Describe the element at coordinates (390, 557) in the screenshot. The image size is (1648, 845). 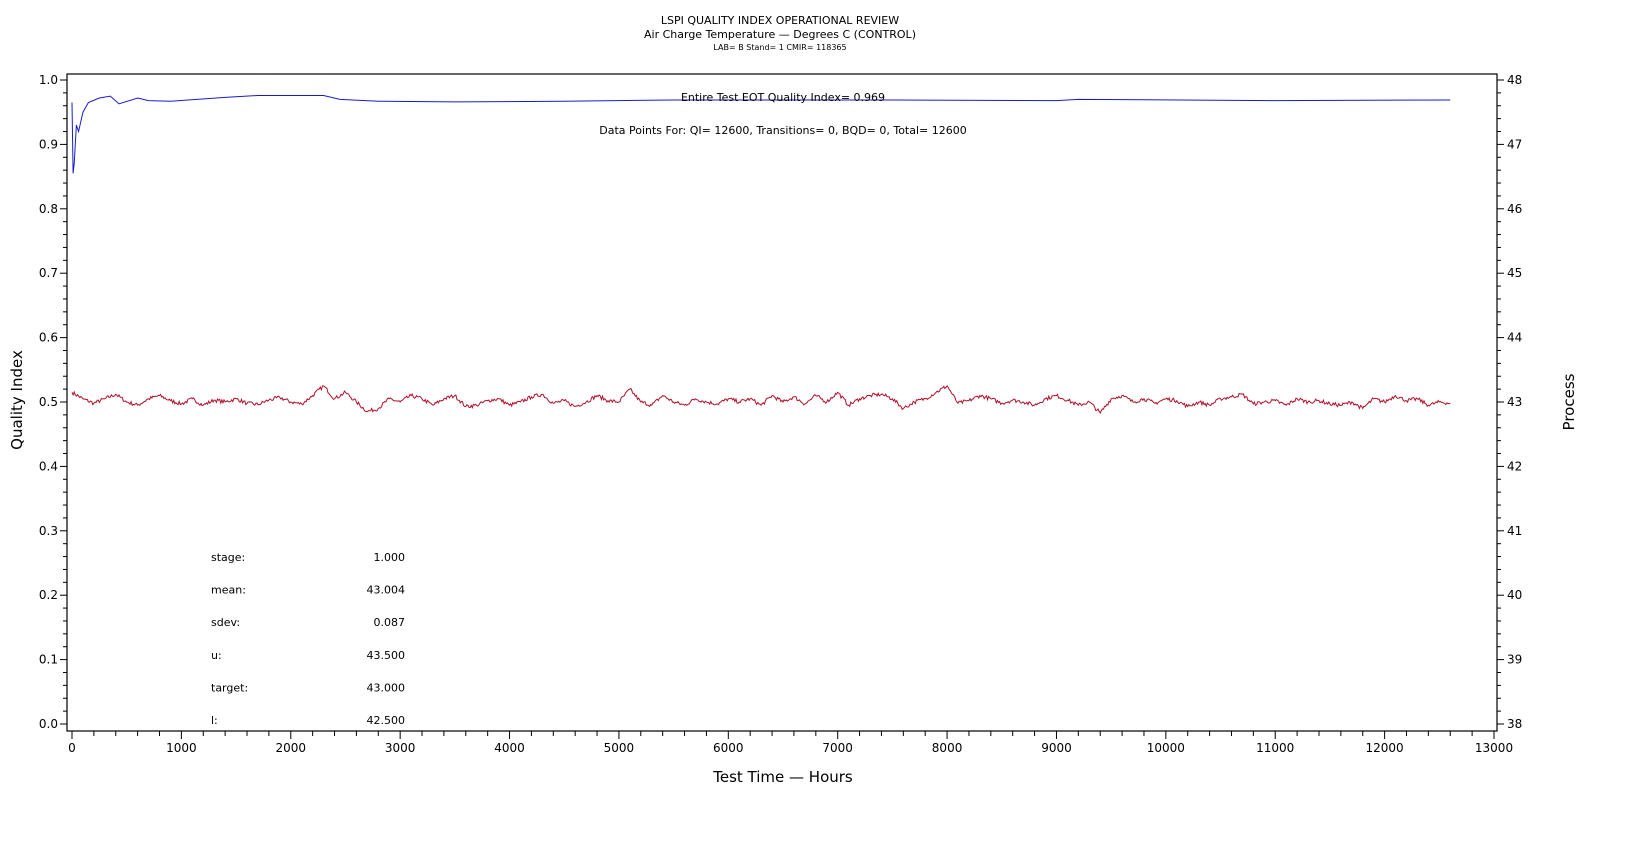
I see `stat-value: 1.000` at that location.